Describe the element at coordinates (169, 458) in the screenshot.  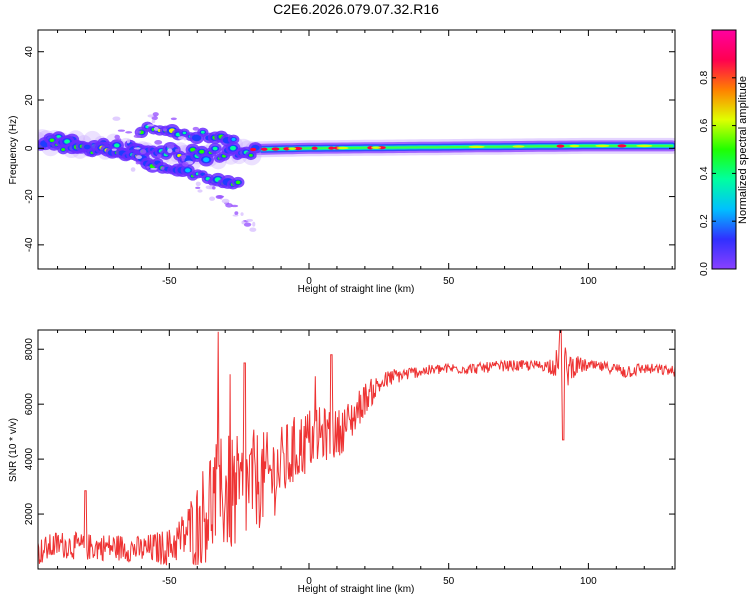
I see `snr-x-tick: -50` at that location.